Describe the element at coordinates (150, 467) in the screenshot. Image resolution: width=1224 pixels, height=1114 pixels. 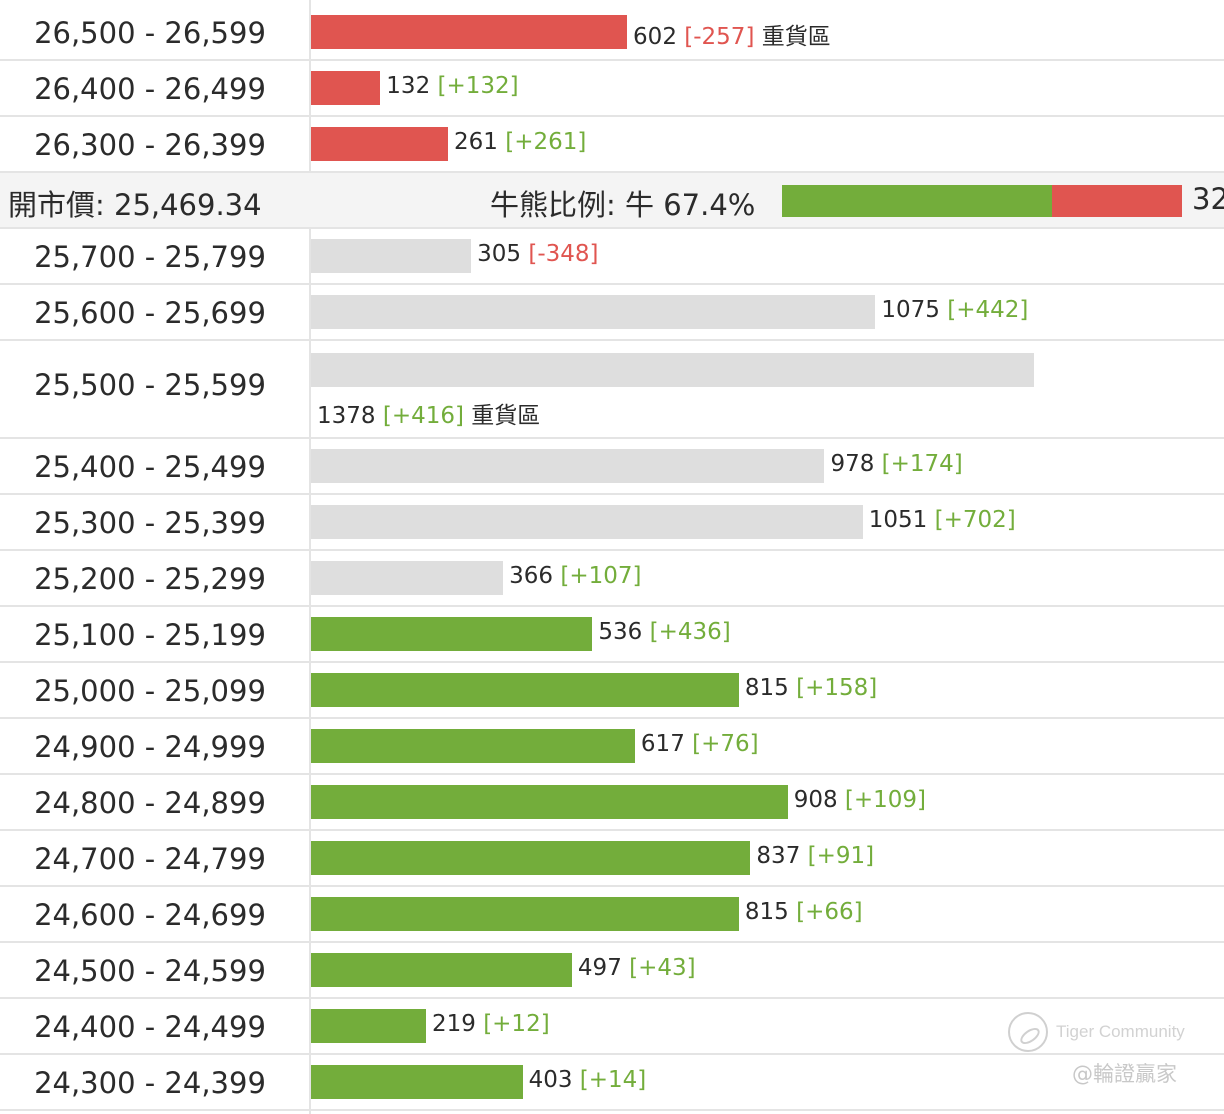
I see `strike-range-label: 25,400 - 25,499` at that location.